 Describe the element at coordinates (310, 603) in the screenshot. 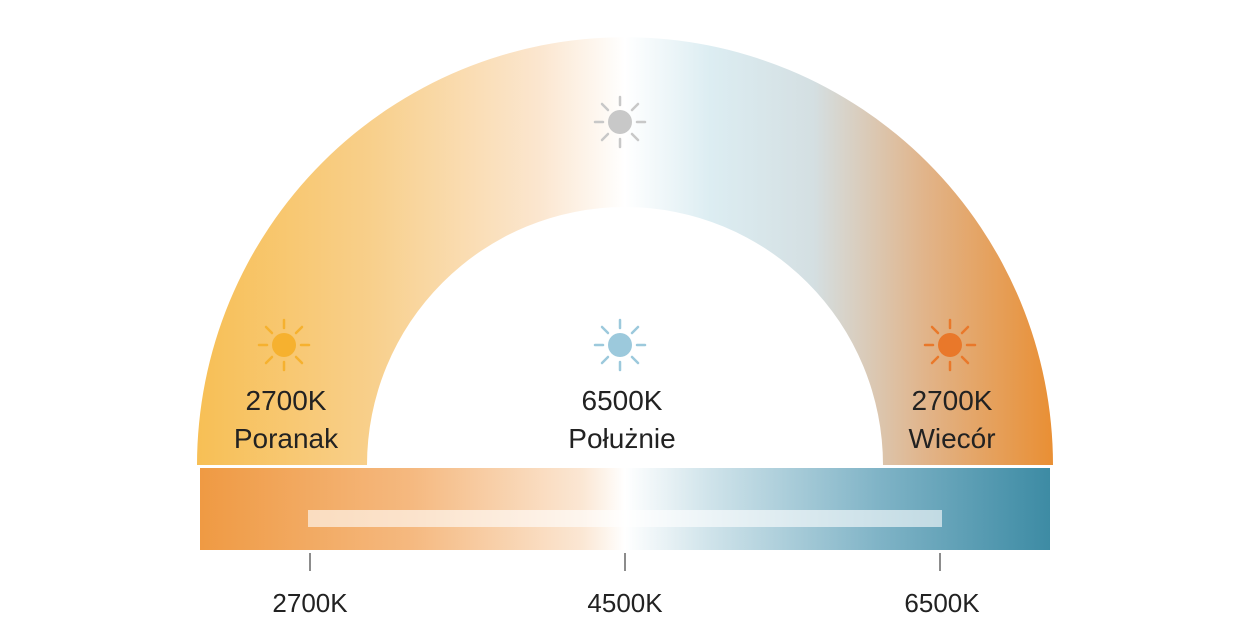

I see `scale-label: 2700K` at that location.